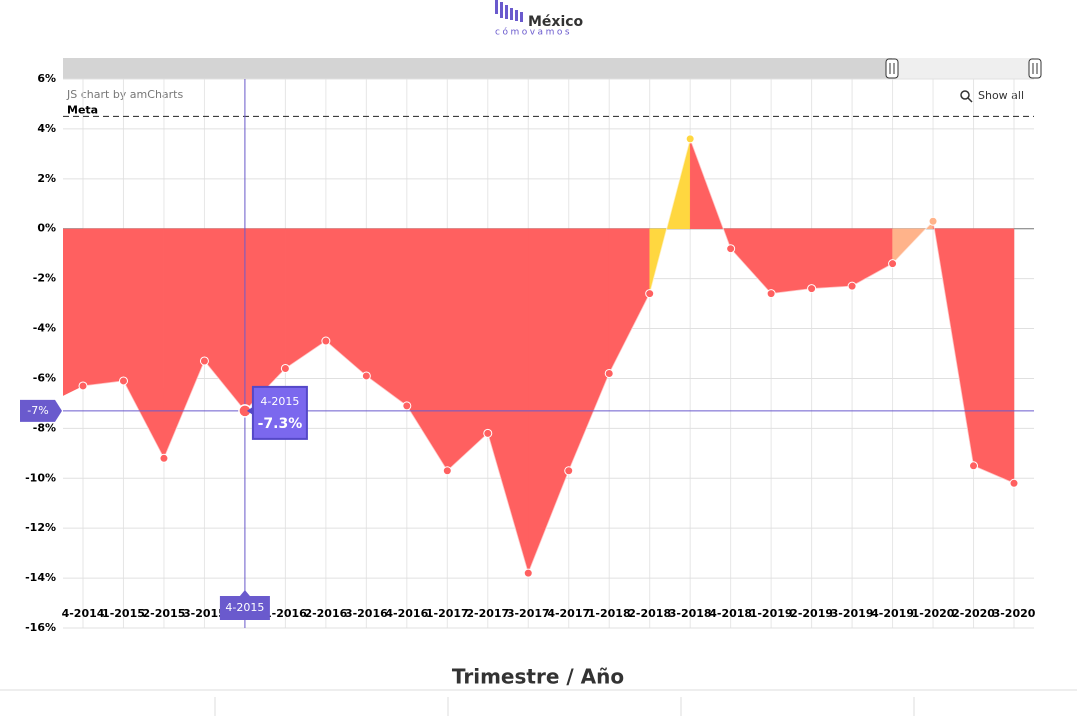 Image resolution: width=1077 pixels, height=716 pixels. I want to click on x-tick-label: 3-2015, so click(204, 613).